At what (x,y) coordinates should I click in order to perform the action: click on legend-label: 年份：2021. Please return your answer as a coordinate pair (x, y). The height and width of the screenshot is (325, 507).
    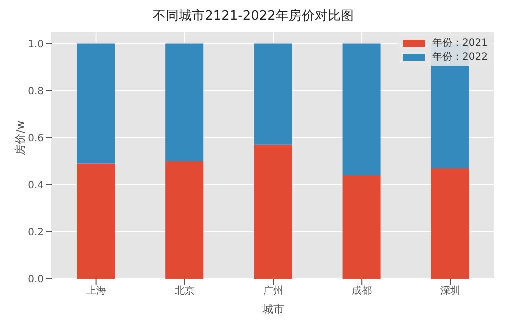
    Looking at the image, I should click on (460, 43).